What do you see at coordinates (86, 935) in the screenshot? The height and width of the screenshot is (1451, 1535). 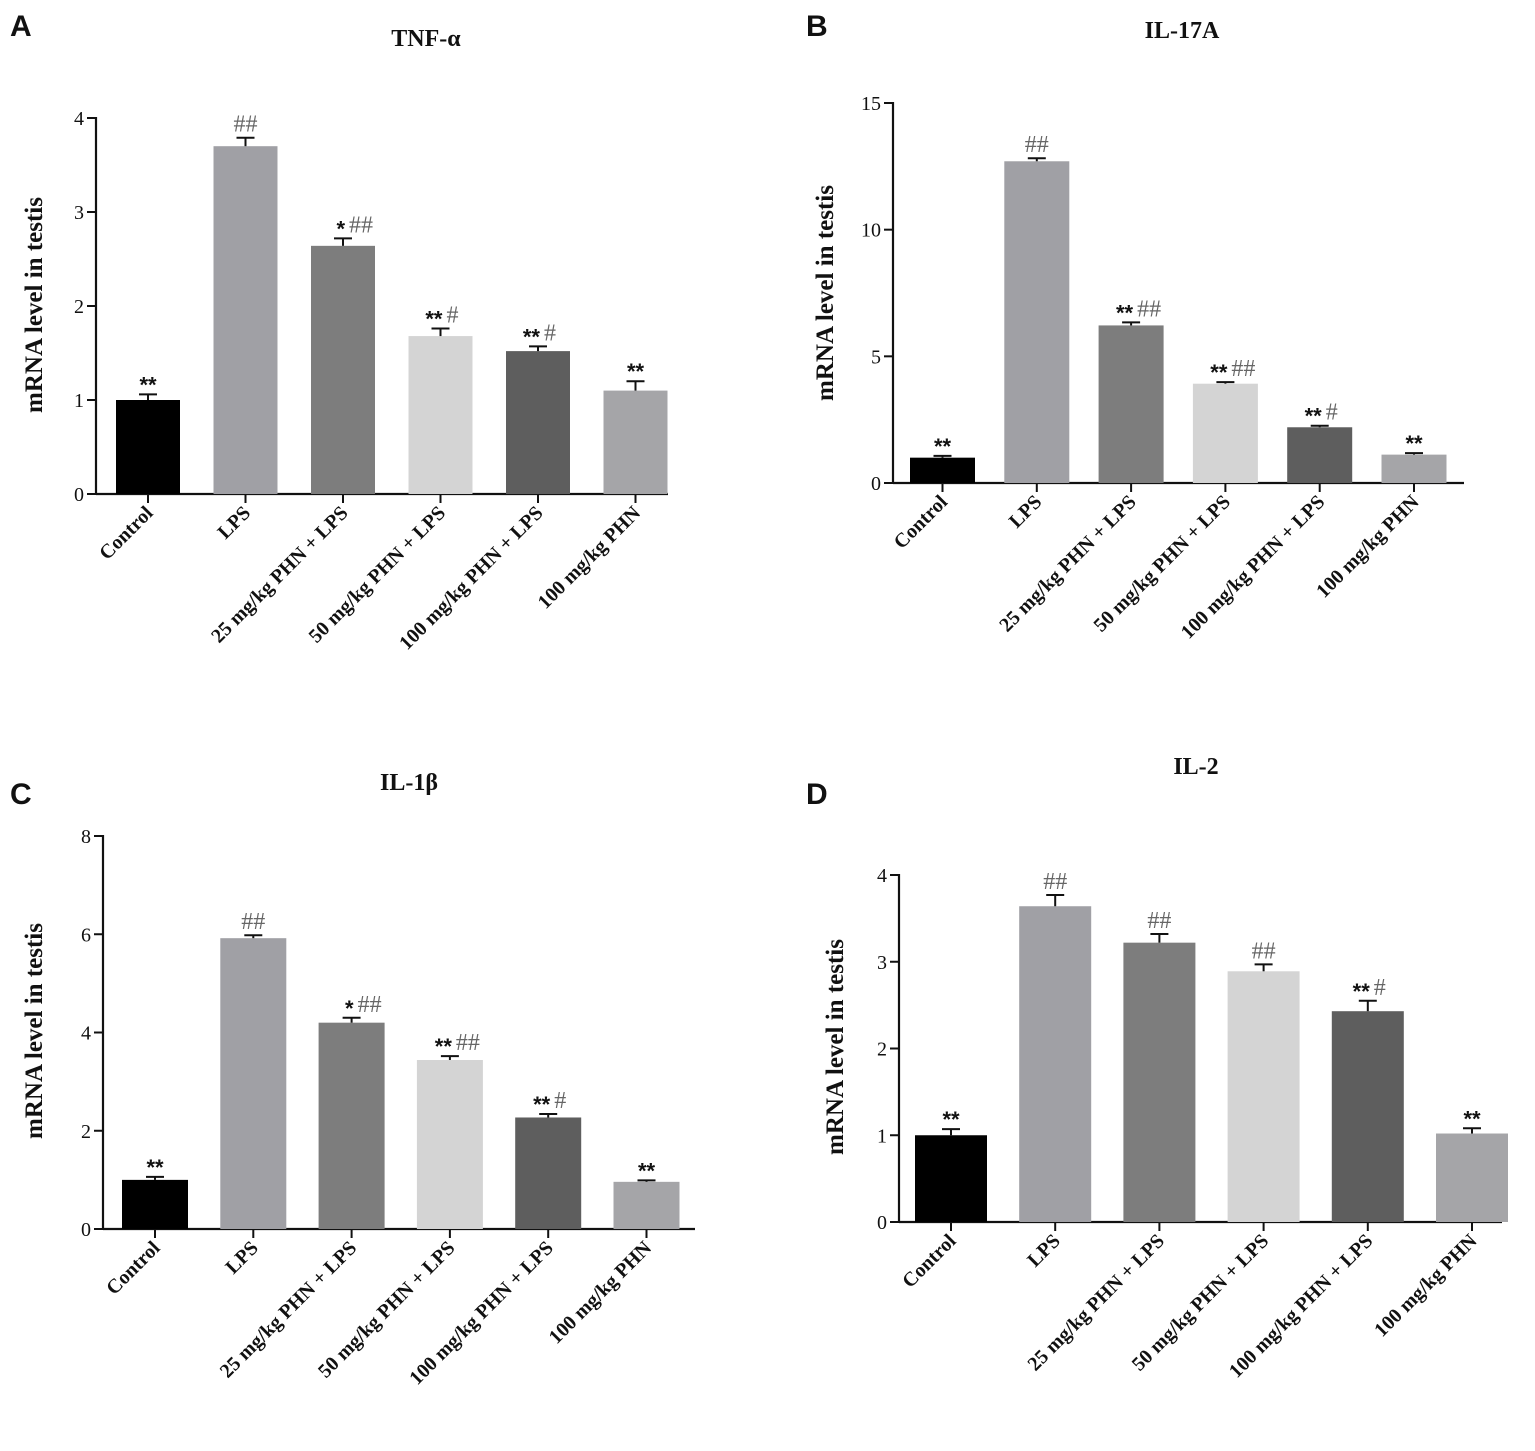 I see `y-tick-label: 6` at bounding box center [86, 935].